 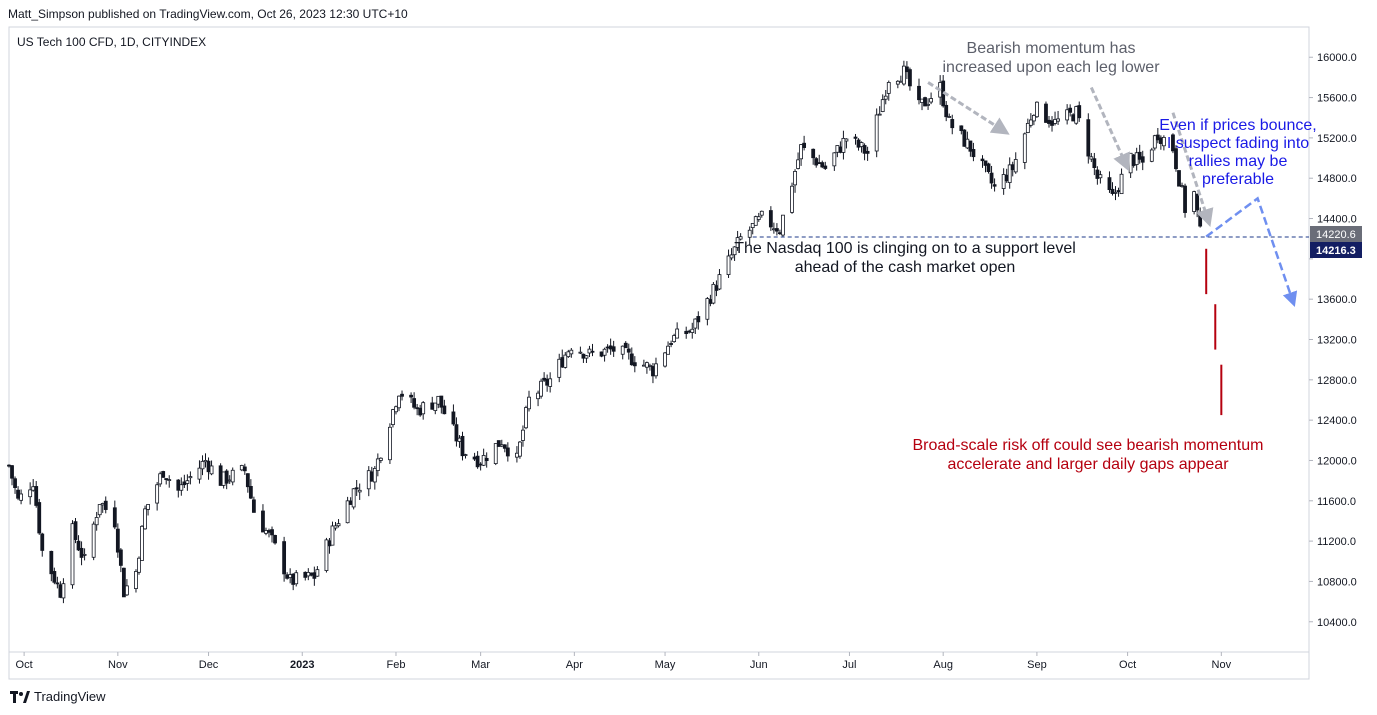 What do you see at coordinates (1237, 125) in the screenshot?
I see `annotation-fading-line-1: Even if prices bounce,` at bounding box center [1237, 125].